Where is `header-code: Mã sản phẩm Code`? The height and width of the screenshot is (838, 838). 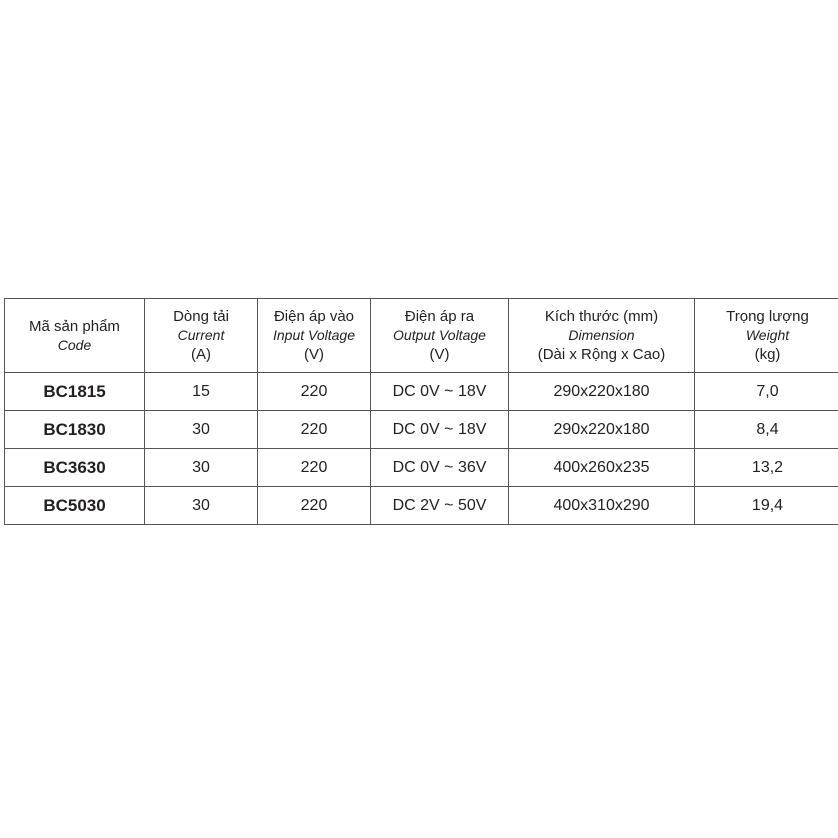 header-code: Mã sản phẩm Code is located at coordinates (74, 335).